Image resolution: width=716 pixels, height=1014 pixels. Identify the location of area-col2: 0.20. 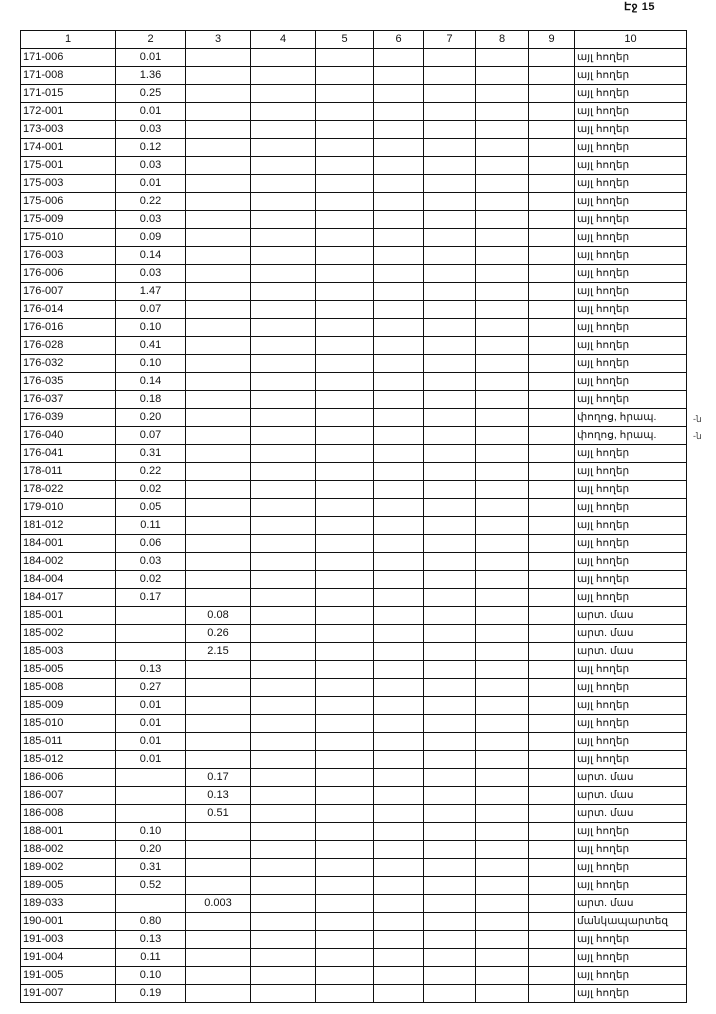
(150, 849).